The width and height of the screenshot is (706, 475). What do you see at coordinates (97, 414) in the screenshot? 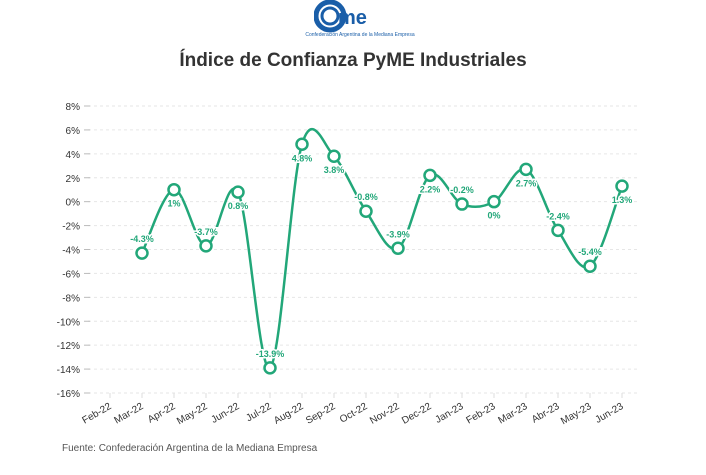
I see `x-tick-label: Feb-22` at bounding box center [97, 414].